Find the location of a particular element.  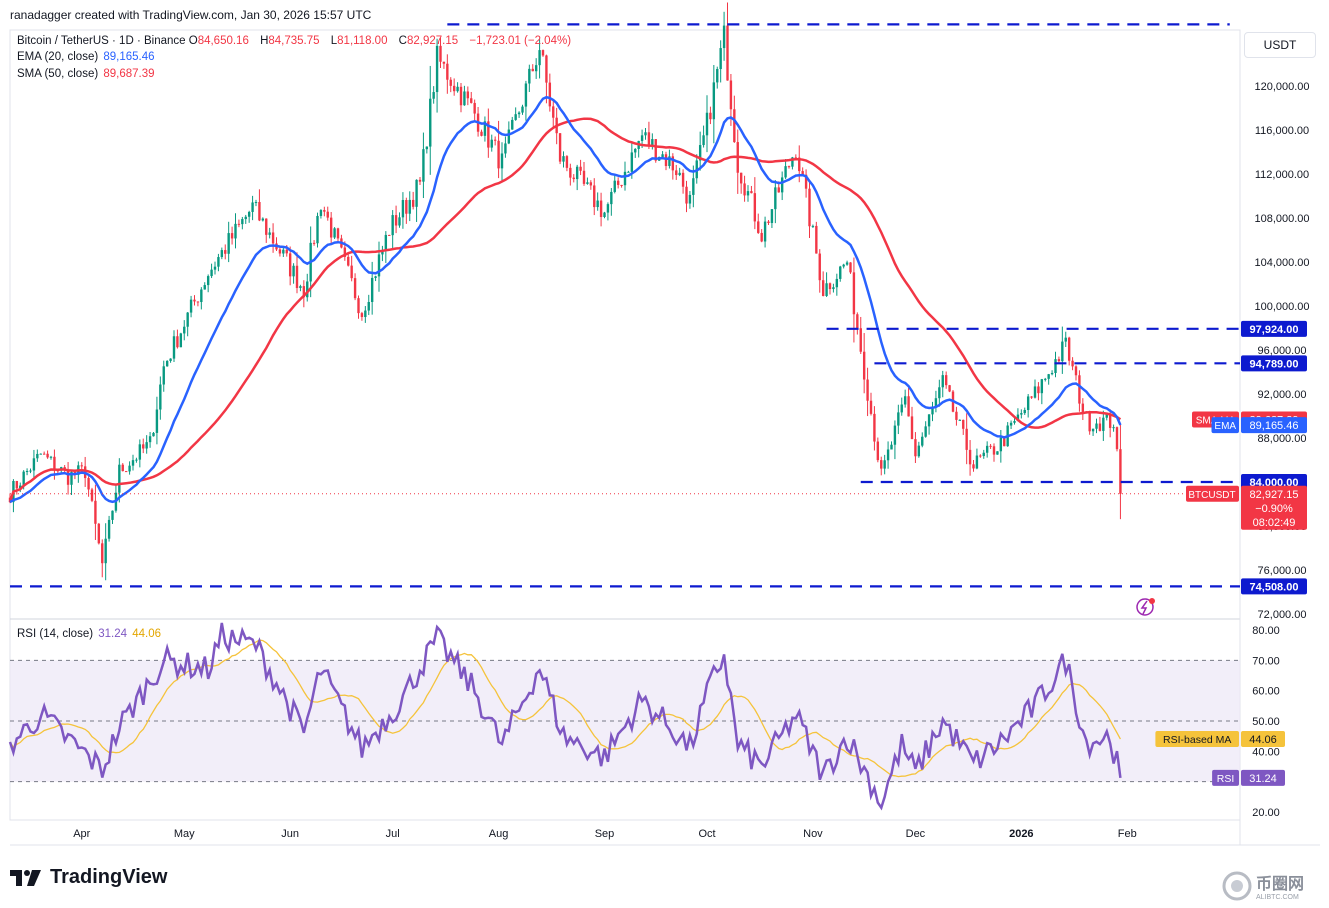

time-tick-label: Feb is located at coordinates (1127, 834).